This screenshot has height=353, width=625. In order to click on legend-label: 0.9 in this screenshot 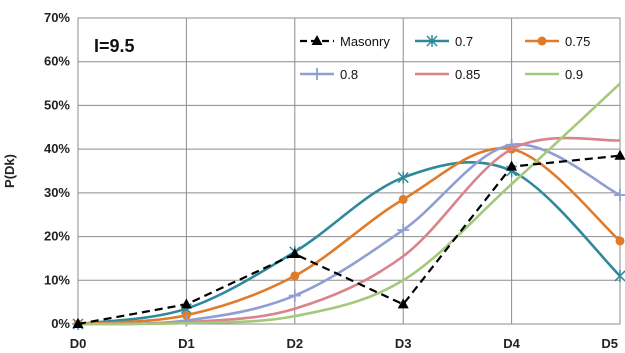, I will do `click(574, 74)`.